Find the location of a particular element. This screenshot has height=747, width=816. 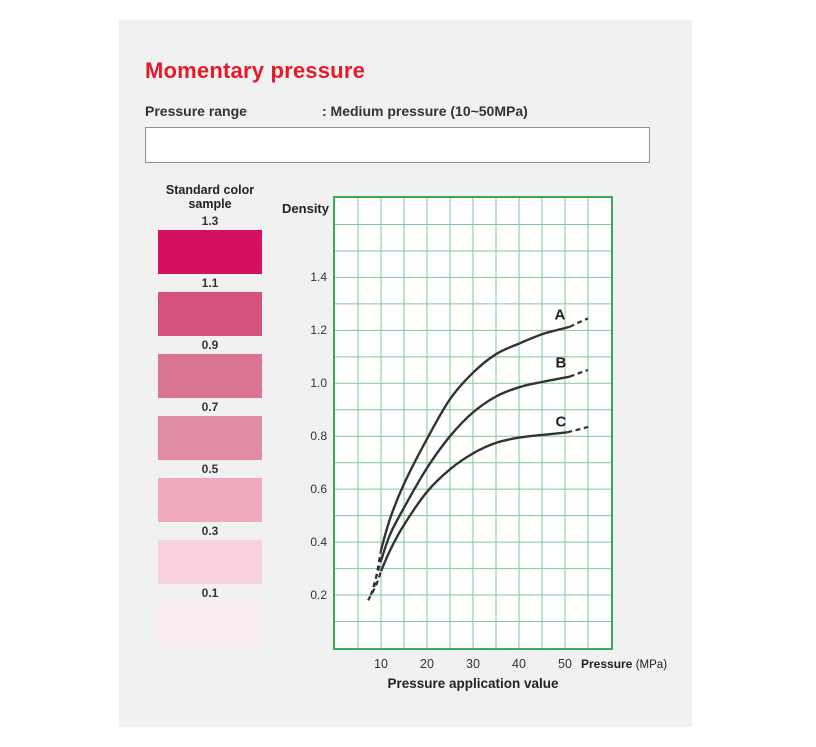

curve-B-dashed-head is located at coordinates (376, 578).